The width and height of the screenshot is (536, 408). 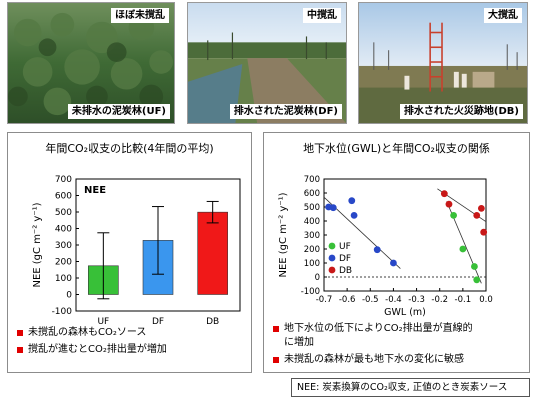 What do you see at coordinates (463, 300) in the screenshot?
I see `x-tick-label: -0.1` at bounding box center [463, 300].